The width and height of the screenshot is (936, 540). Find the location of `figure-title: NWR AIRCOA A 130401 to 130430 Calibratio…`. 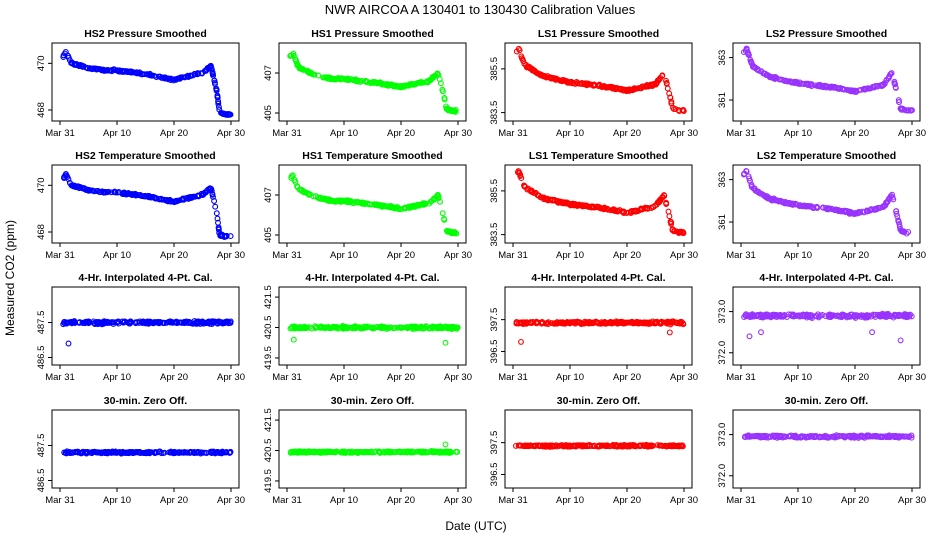

figure-title: NWR AIRCOA A 130401 to 130430 Calibratio… is located at coordinates (480, 9).